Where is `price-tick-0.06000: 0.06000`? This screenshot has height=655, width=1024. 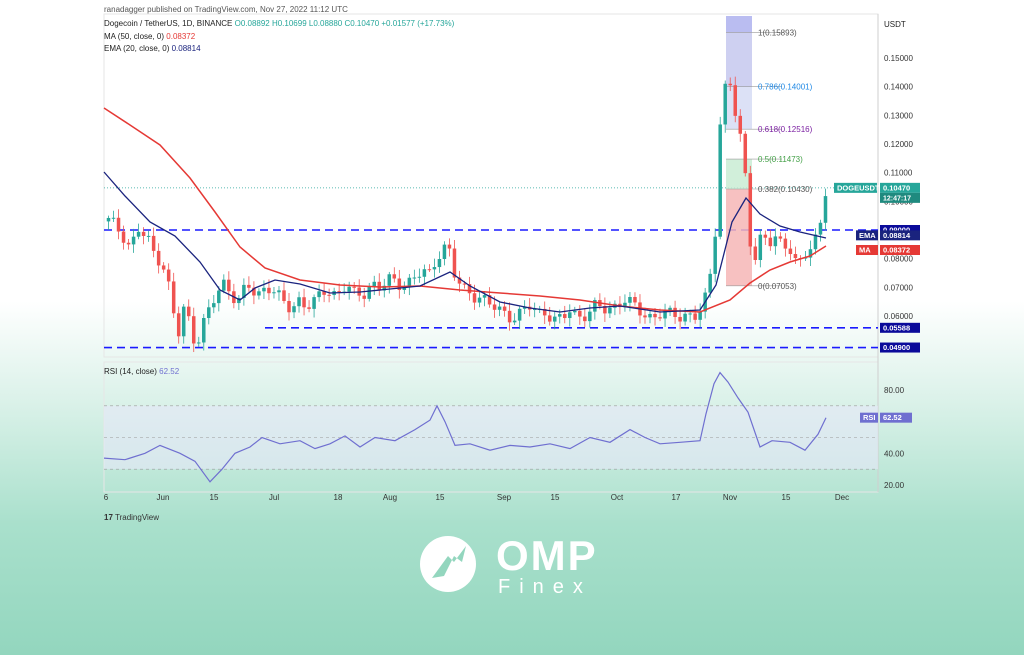
price-tick-0.06000: 0.06000 is located at coordinates (898, 316).